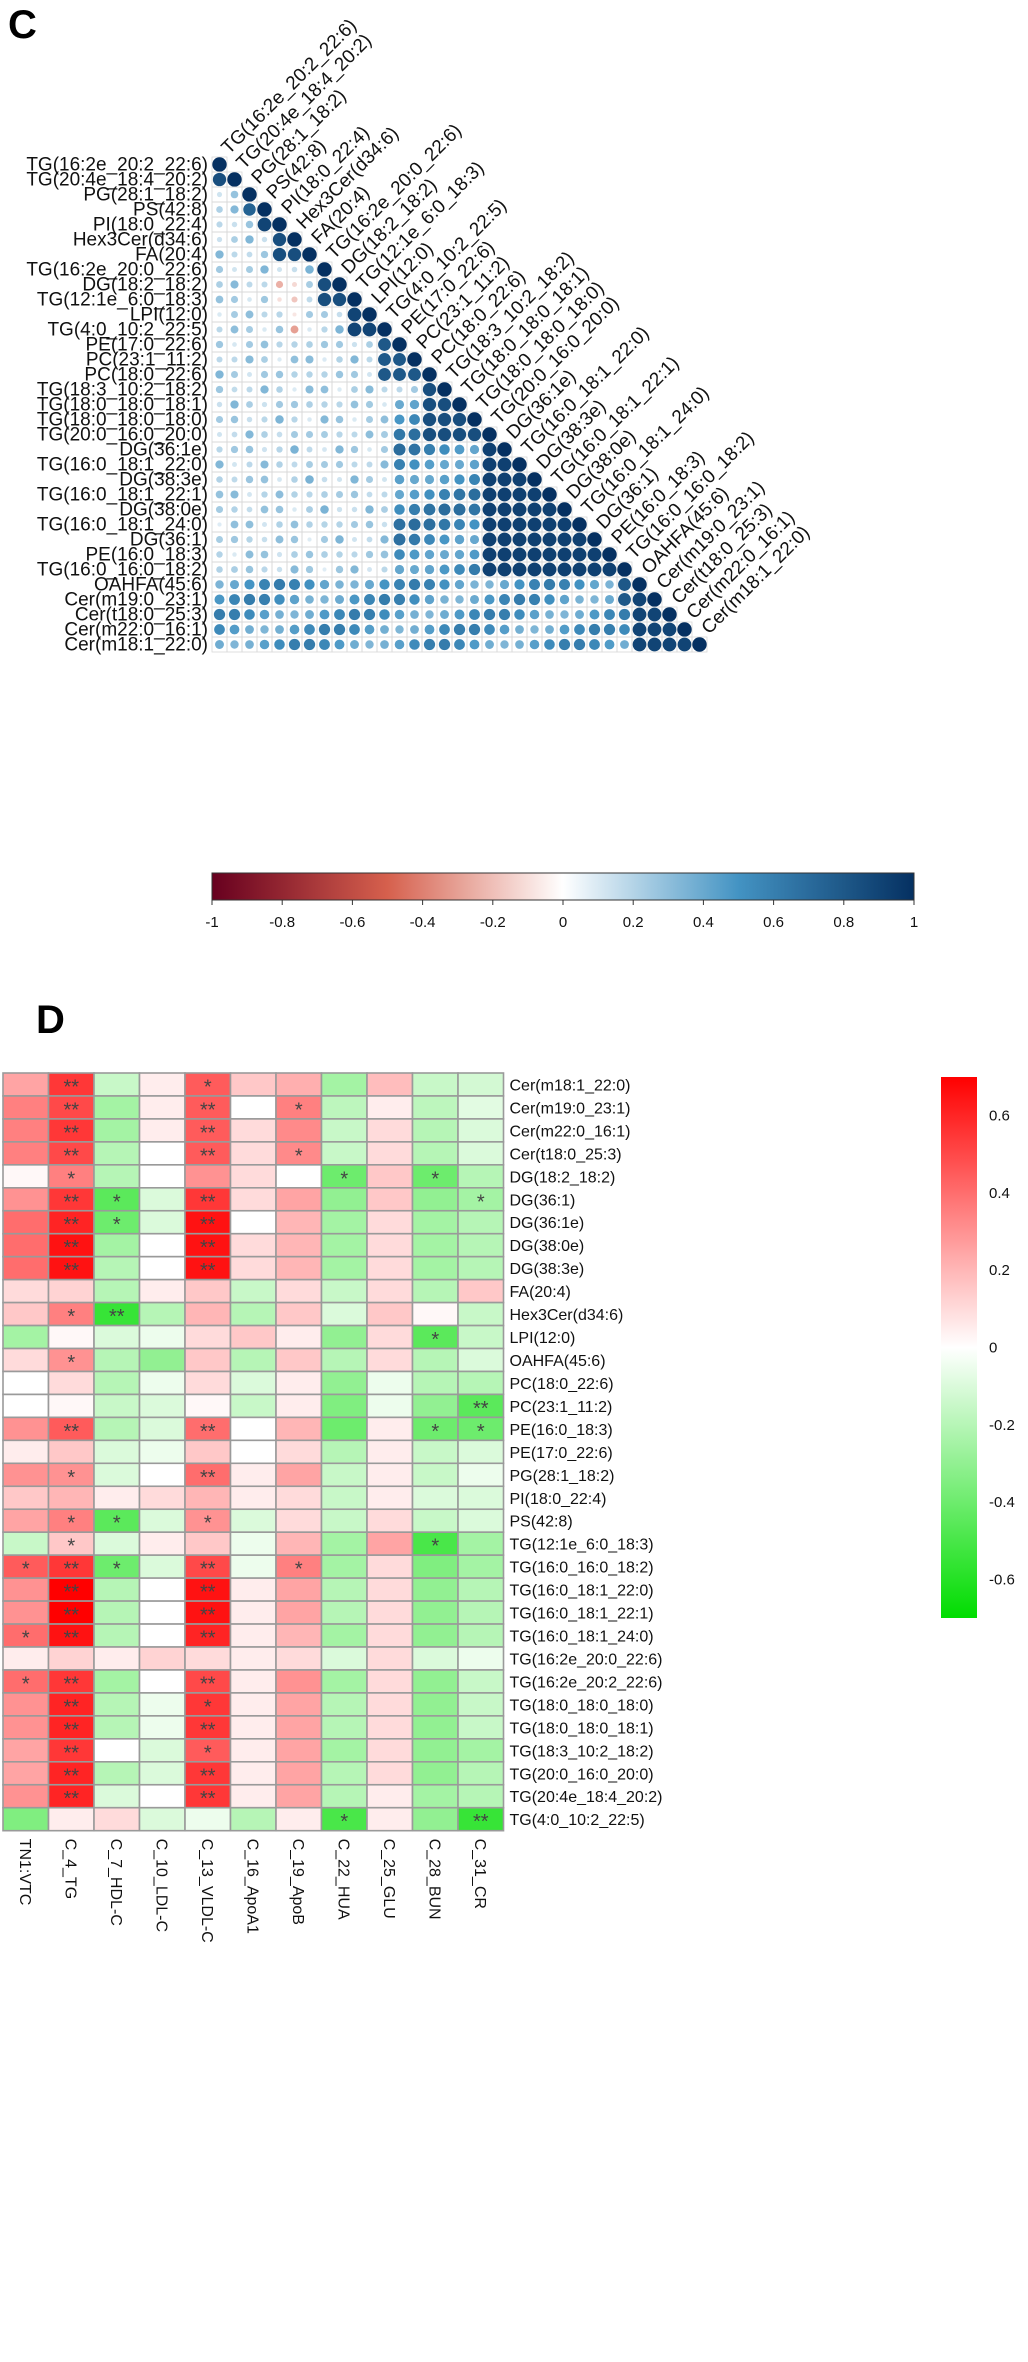 The height and width of the screenshot is (2362, 1028). What do you see at coordinates (978, 1347) in the screenshot?
I see `panel-d-color-legend: 0.6 0.4 0.2 0 -0.2 -0.4 -0.6` at bounding box center [978, 1347].